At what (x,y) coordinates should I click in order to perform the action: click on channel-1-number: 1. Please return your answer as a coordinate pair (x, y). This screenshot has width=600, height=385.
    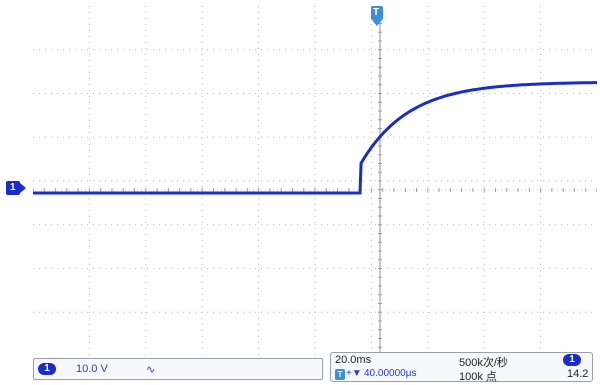
    Looking at the image, I should click on (47, 368).